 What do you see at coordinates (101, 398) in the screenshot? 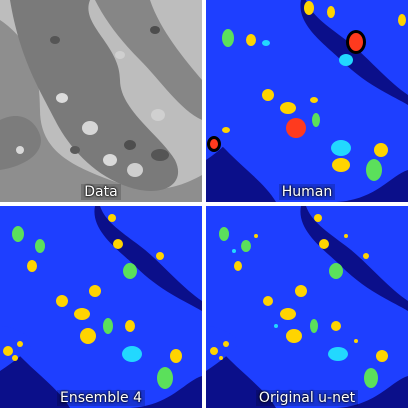
I see `caption-ensemble: Ensemble 4` at bounding box center [101, 398].